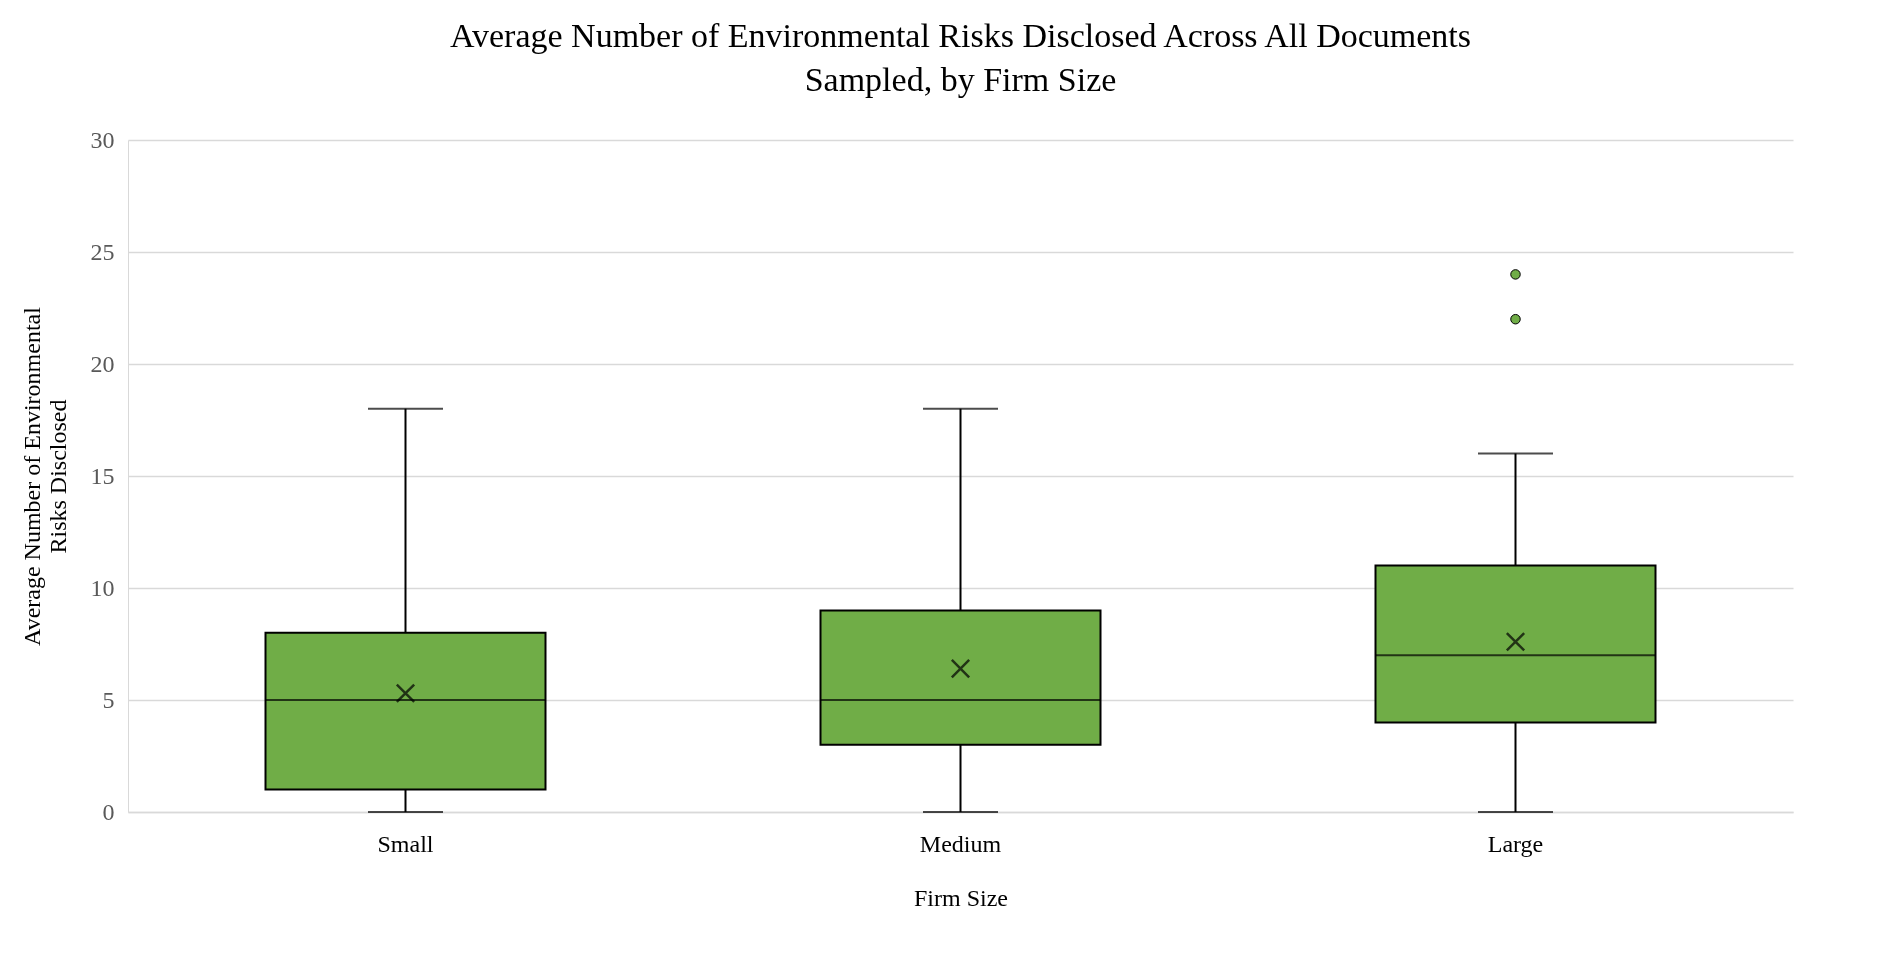  I want to click on y-axis-title: Average Number of Environmental Risks Disclosed, so click(44, 476).